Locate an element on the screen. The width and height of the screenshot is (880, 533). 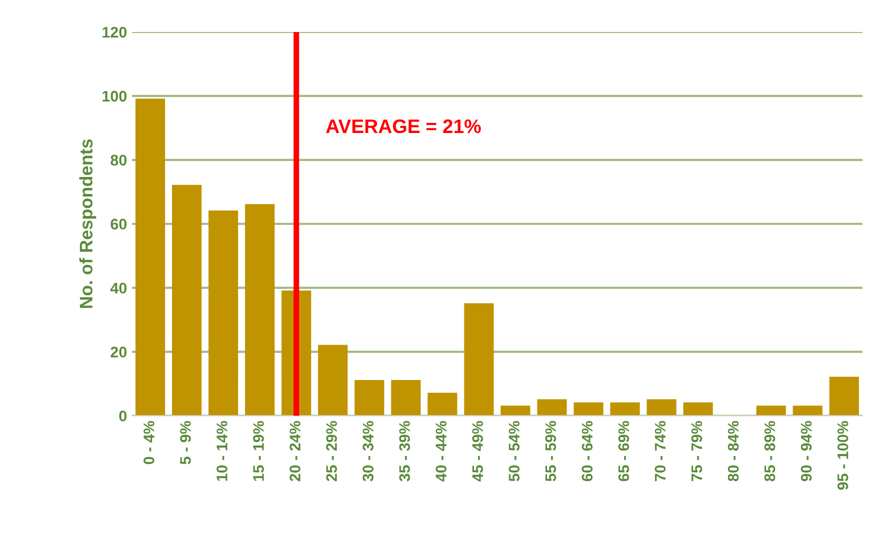
y-tick-label: 100 is located at coordinates (114, 96).